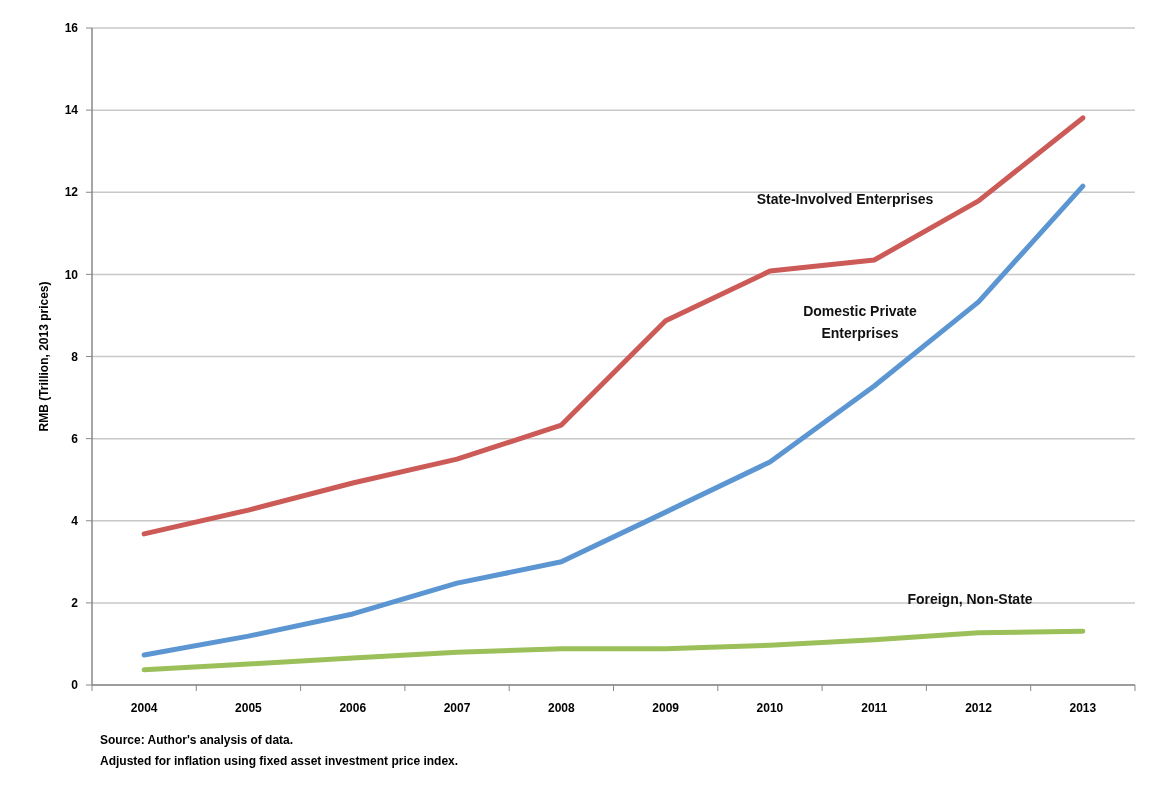 The height and width of the screenshot is (785, 1151). Describe the element at coordinates (44, 356) in the screenshot. I see `y-axis-title: RMB (Trillion, 2013 prices)` at that location.